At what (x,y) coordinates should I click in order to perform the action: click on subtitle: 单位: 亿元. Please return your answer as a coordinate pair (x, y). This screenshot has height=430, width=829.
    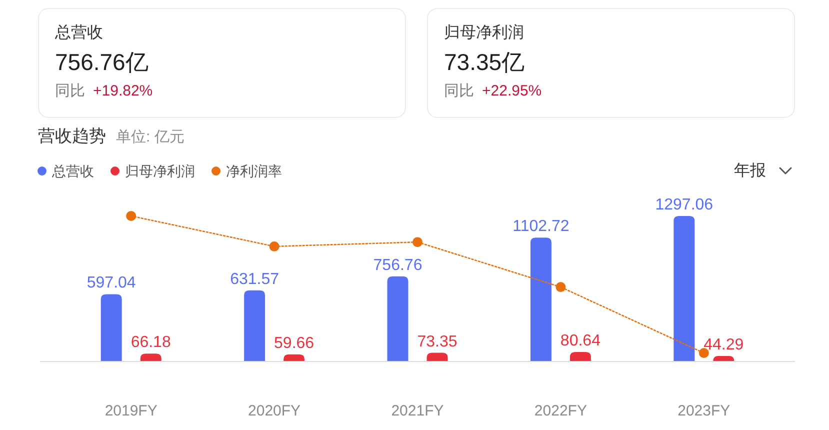
    Looking at the image, I should click on (150, 137).